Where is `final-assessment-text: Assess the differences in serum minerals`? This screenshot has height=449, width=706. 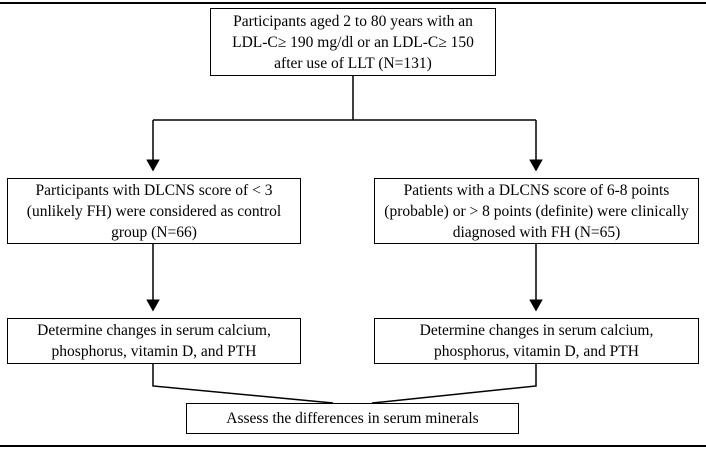
final-assessment-text: Assess the differences in serum minerals is located at coordinates (352, 418).